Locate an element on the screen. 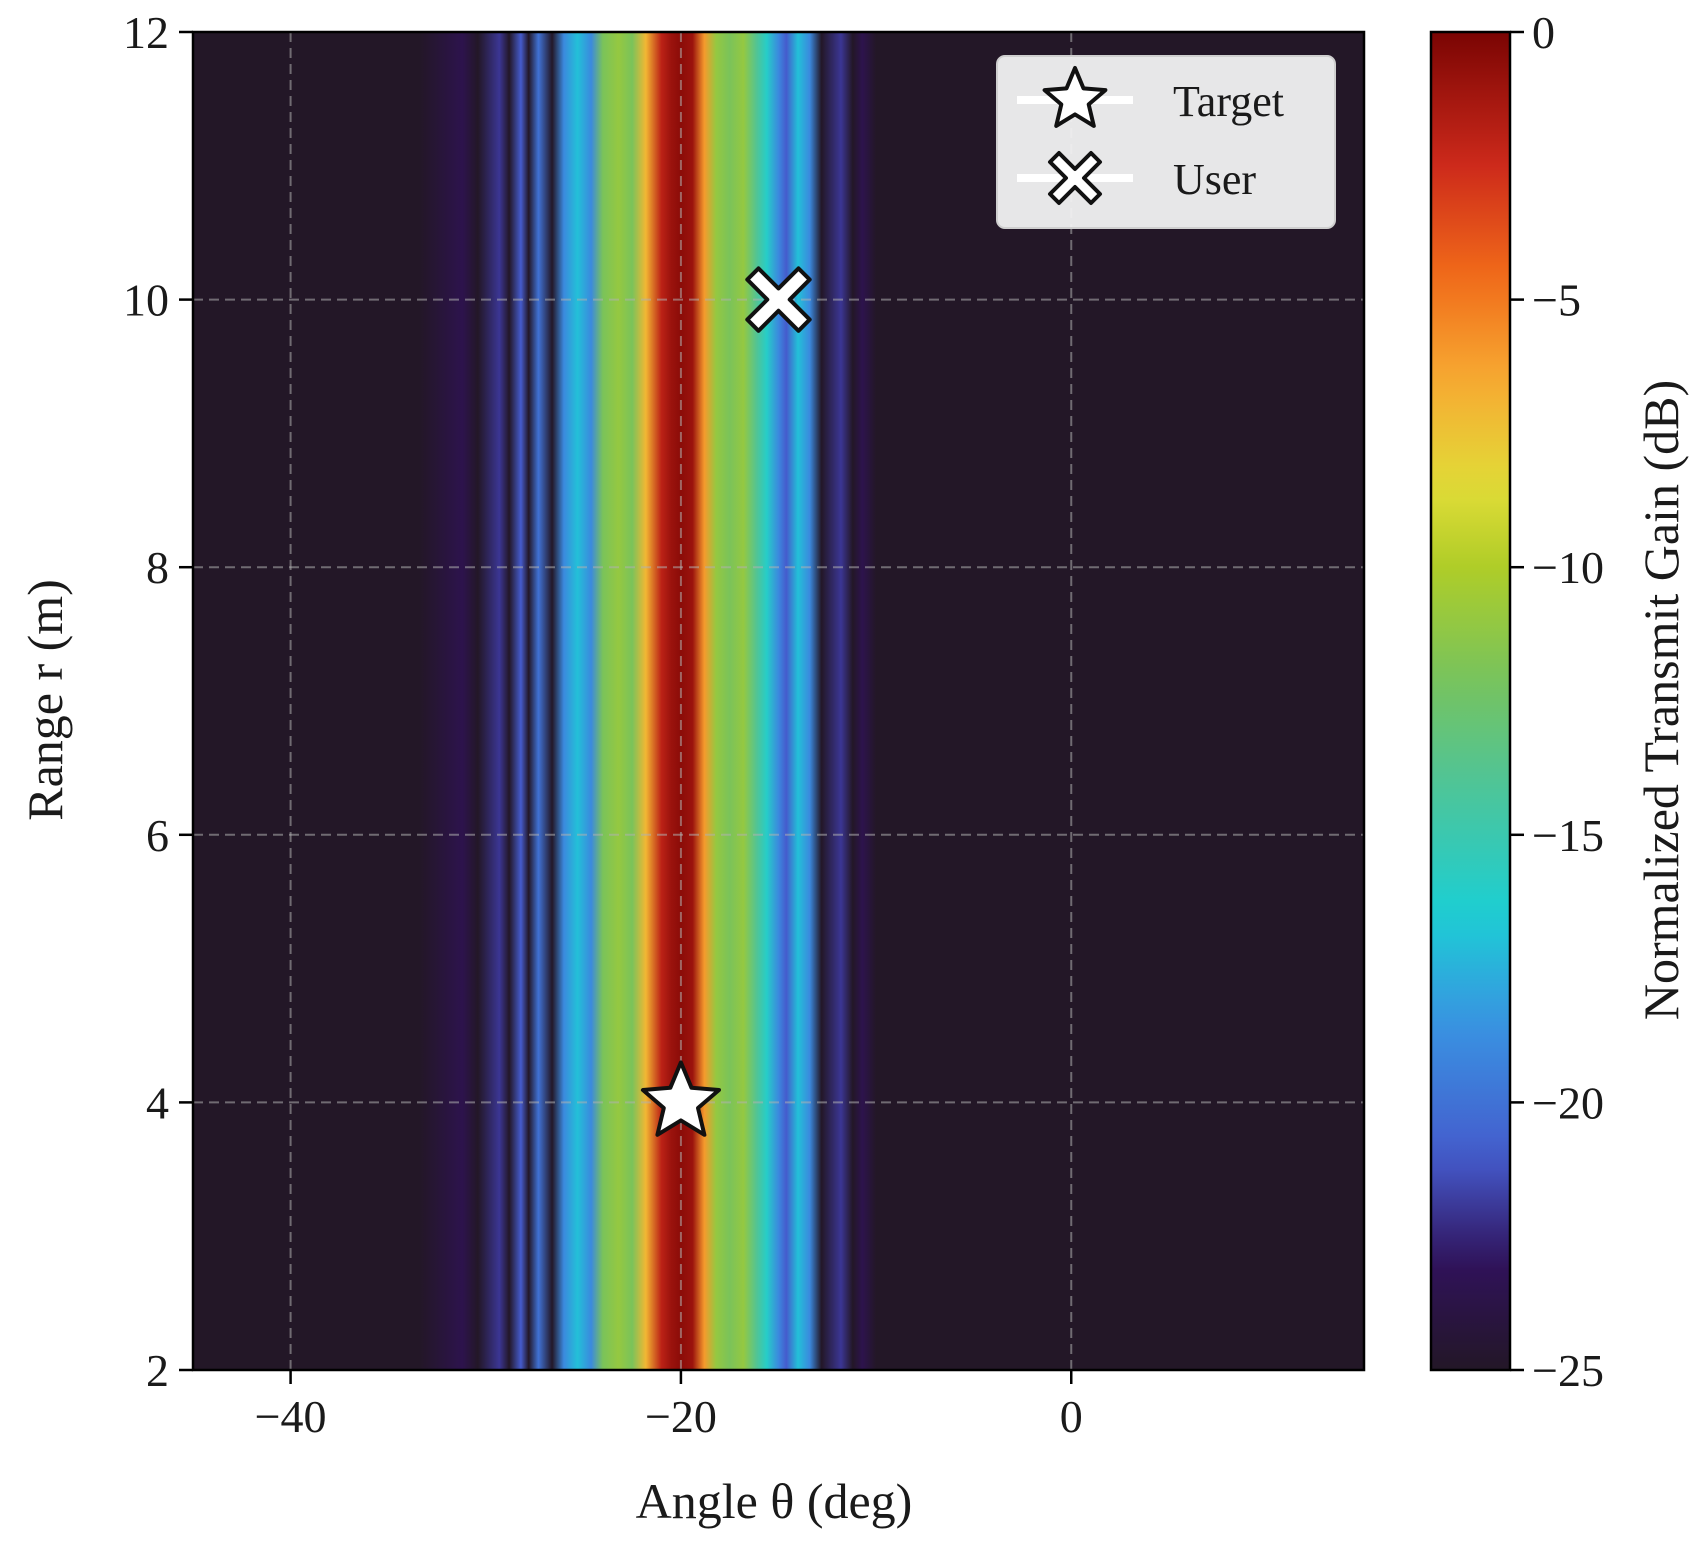 The height and width of the screenshot is (1549, 1707). target-marker is located at coordinates (680, 1098).